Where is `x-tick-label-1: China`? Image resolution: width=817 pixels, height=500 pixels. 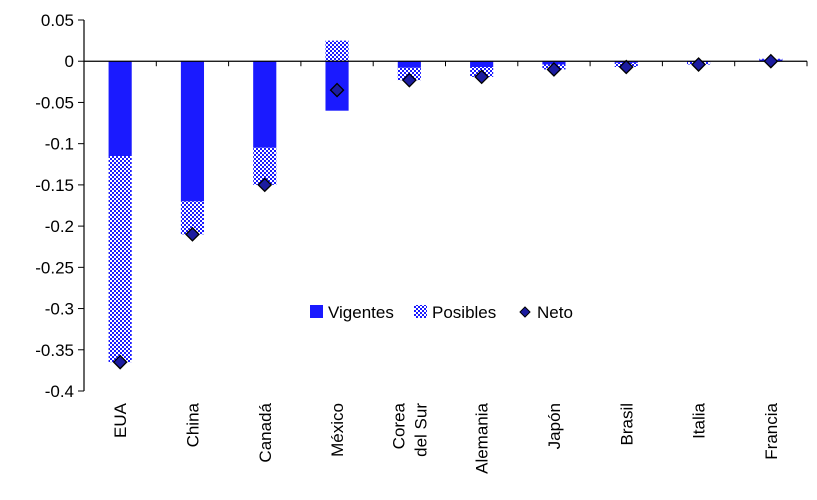
x-tick-label-1: China is located at coordinates (192, 424).